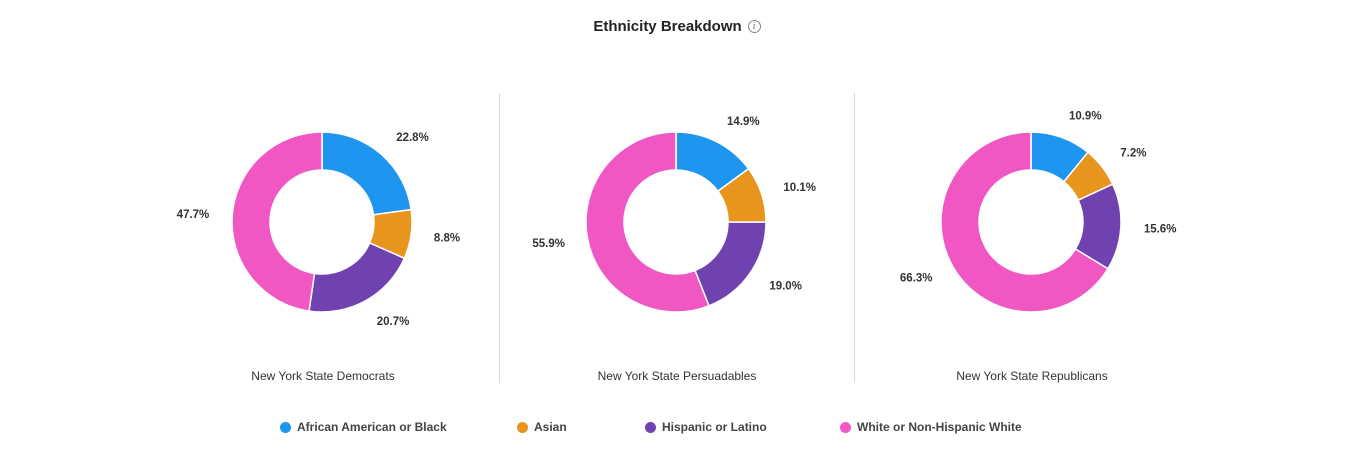 This screenshot has height=473, width=1354. I want to click on slice-value-label: 8.8%, so click(447, 239).